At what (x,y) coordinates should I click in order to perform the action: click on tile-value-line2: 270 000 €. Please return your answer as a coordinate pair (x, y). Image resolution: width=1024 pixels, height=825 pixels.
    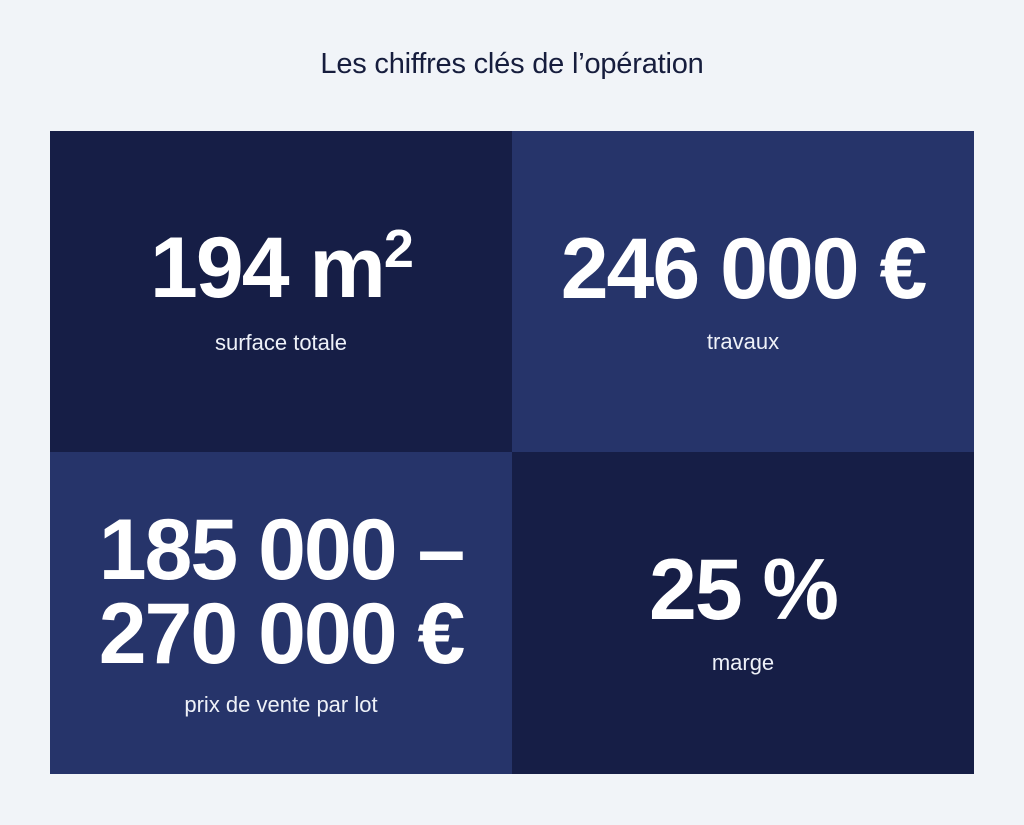
    Looking at the image, I should click on (282, 634).